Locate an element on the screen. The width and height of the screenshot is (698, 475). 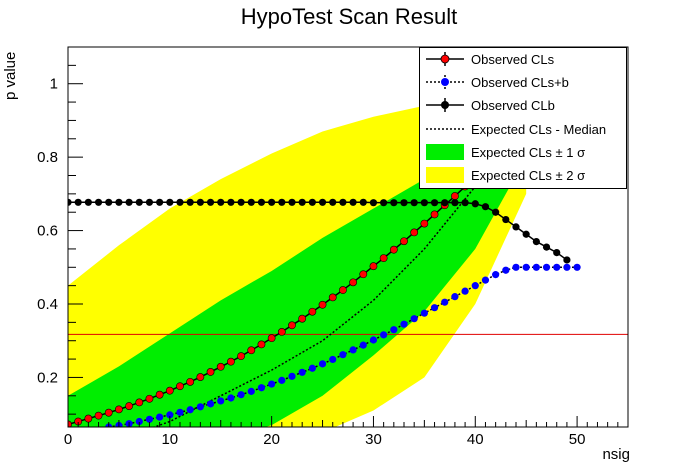
legend-label-expected-median: Expected CLs - Median is located at coordinates (539, 129).